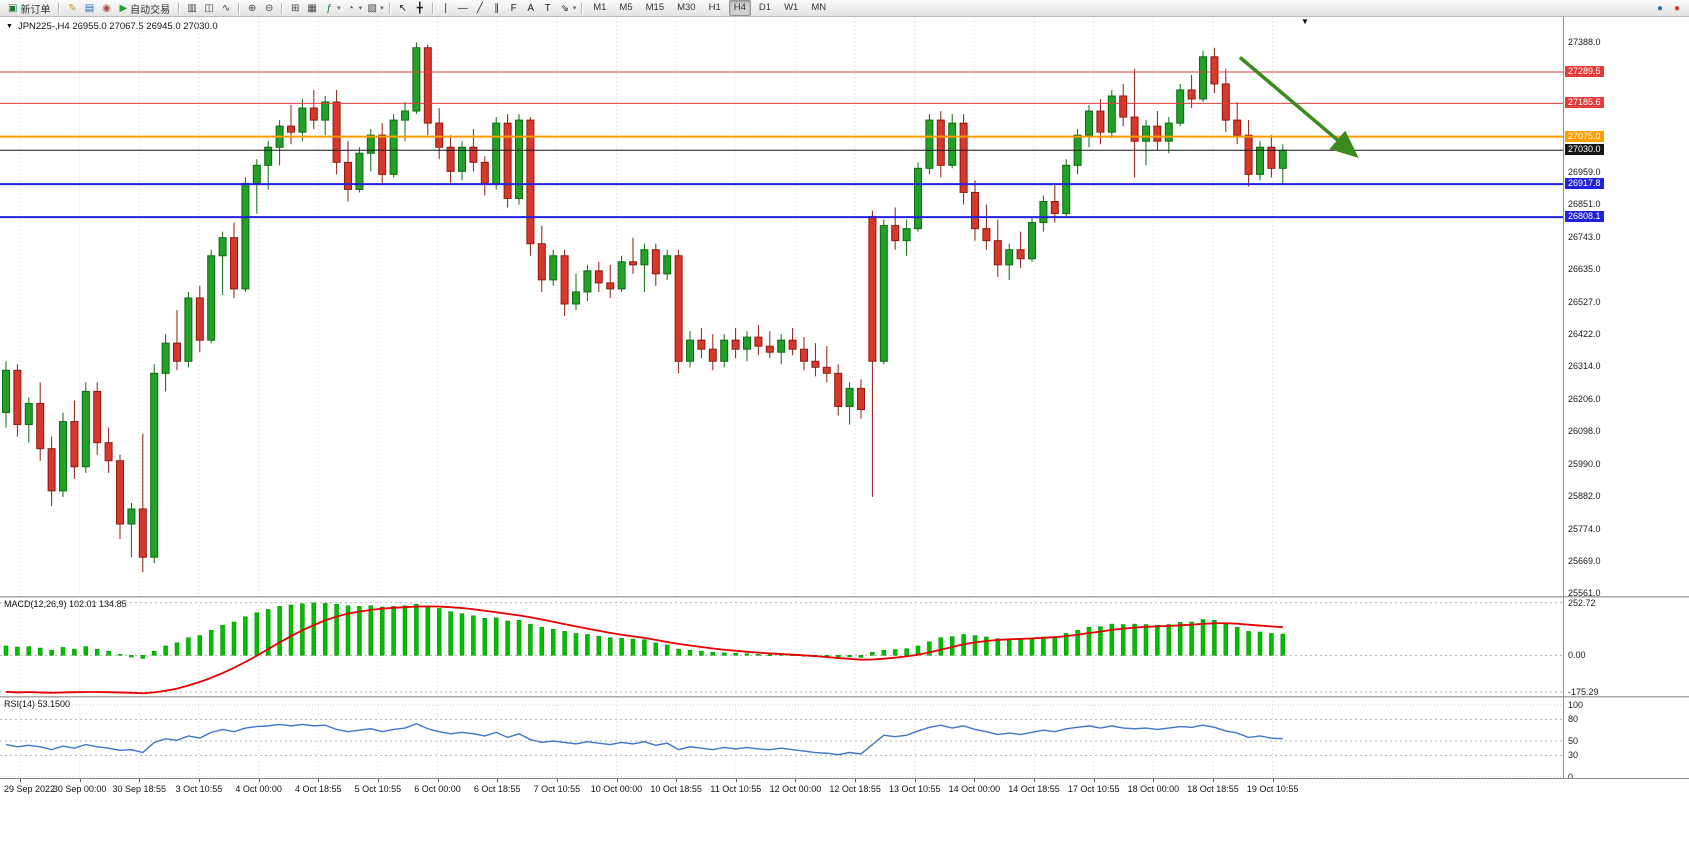 The image size is (1689, 855). I want to click on macd-panel-canvas, so click(781, 647).